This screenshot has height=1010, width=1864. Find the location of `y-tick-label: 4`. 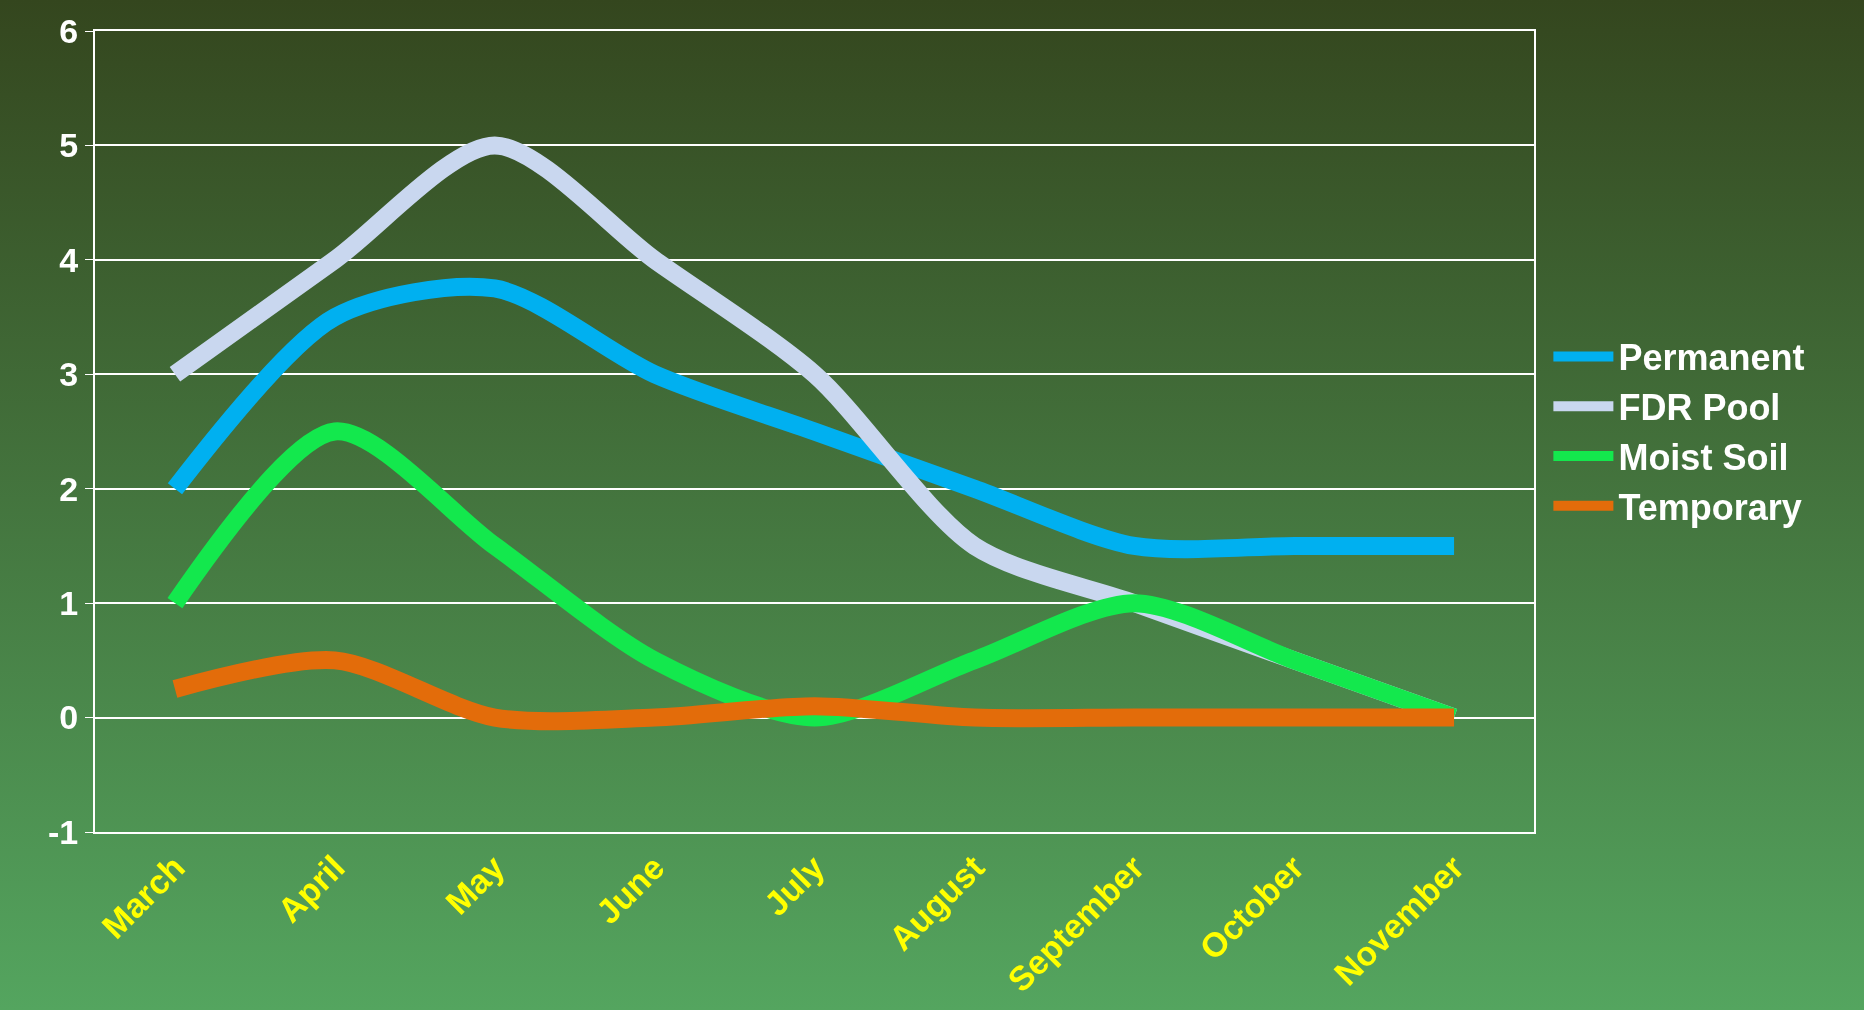

y-tick-label: 4 is located at coordinates (69, 259).